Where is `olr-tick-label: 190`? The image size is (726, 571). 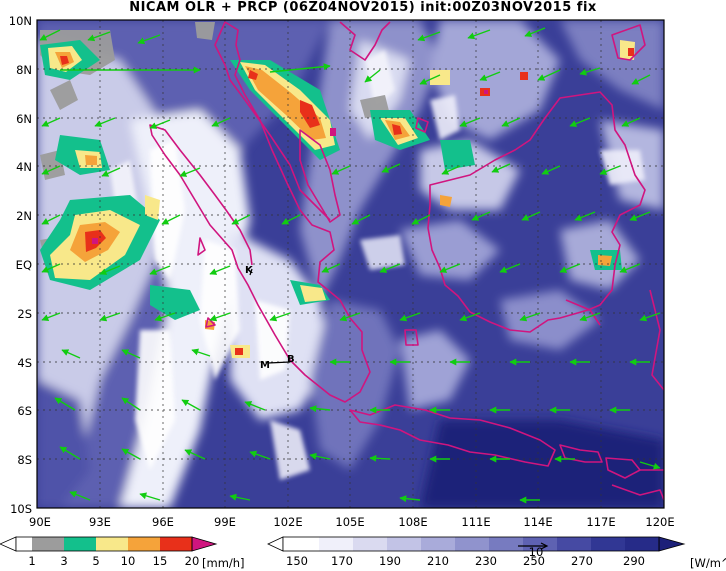 olr-tick-label: 190 is located at coordinates (390, 561).